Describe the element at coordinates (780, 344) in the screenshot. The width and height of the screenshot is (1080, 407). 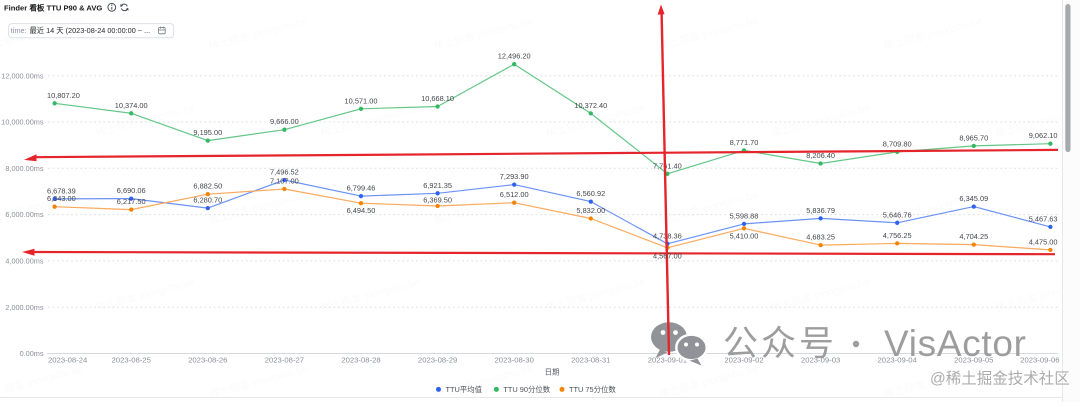
I see `svg-text: 公众号` at that location.